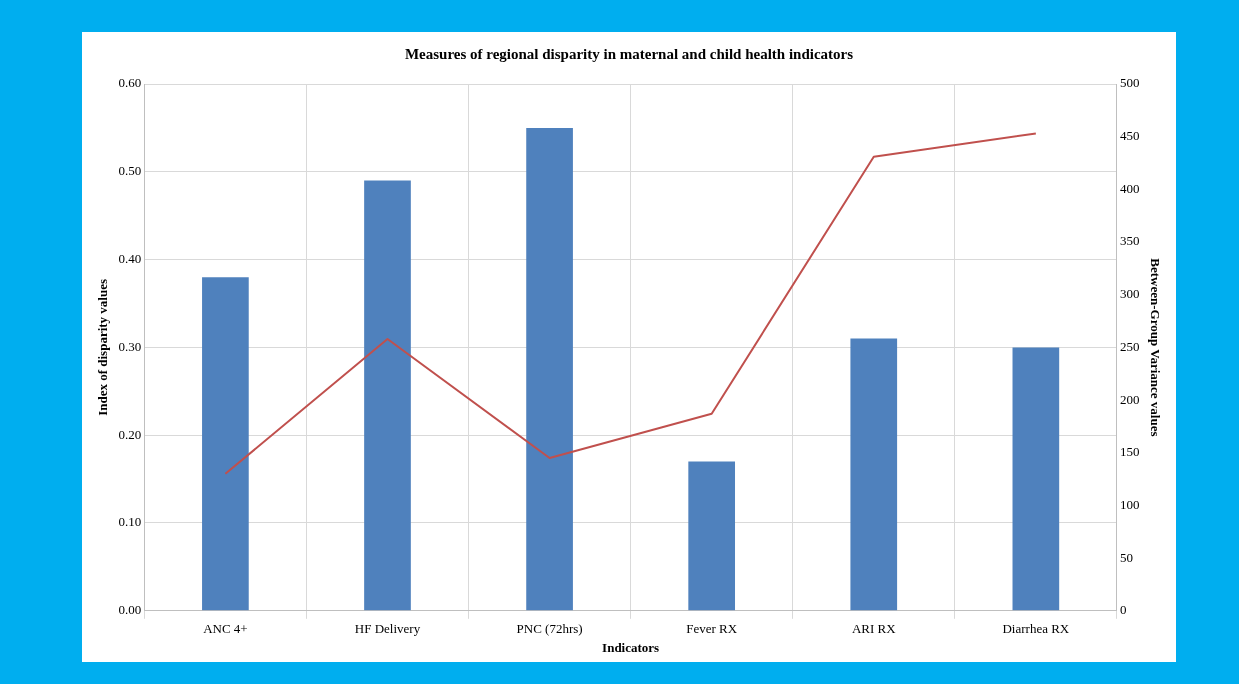  I want to click on y2-tick-label: 400, so click(1129, 188).